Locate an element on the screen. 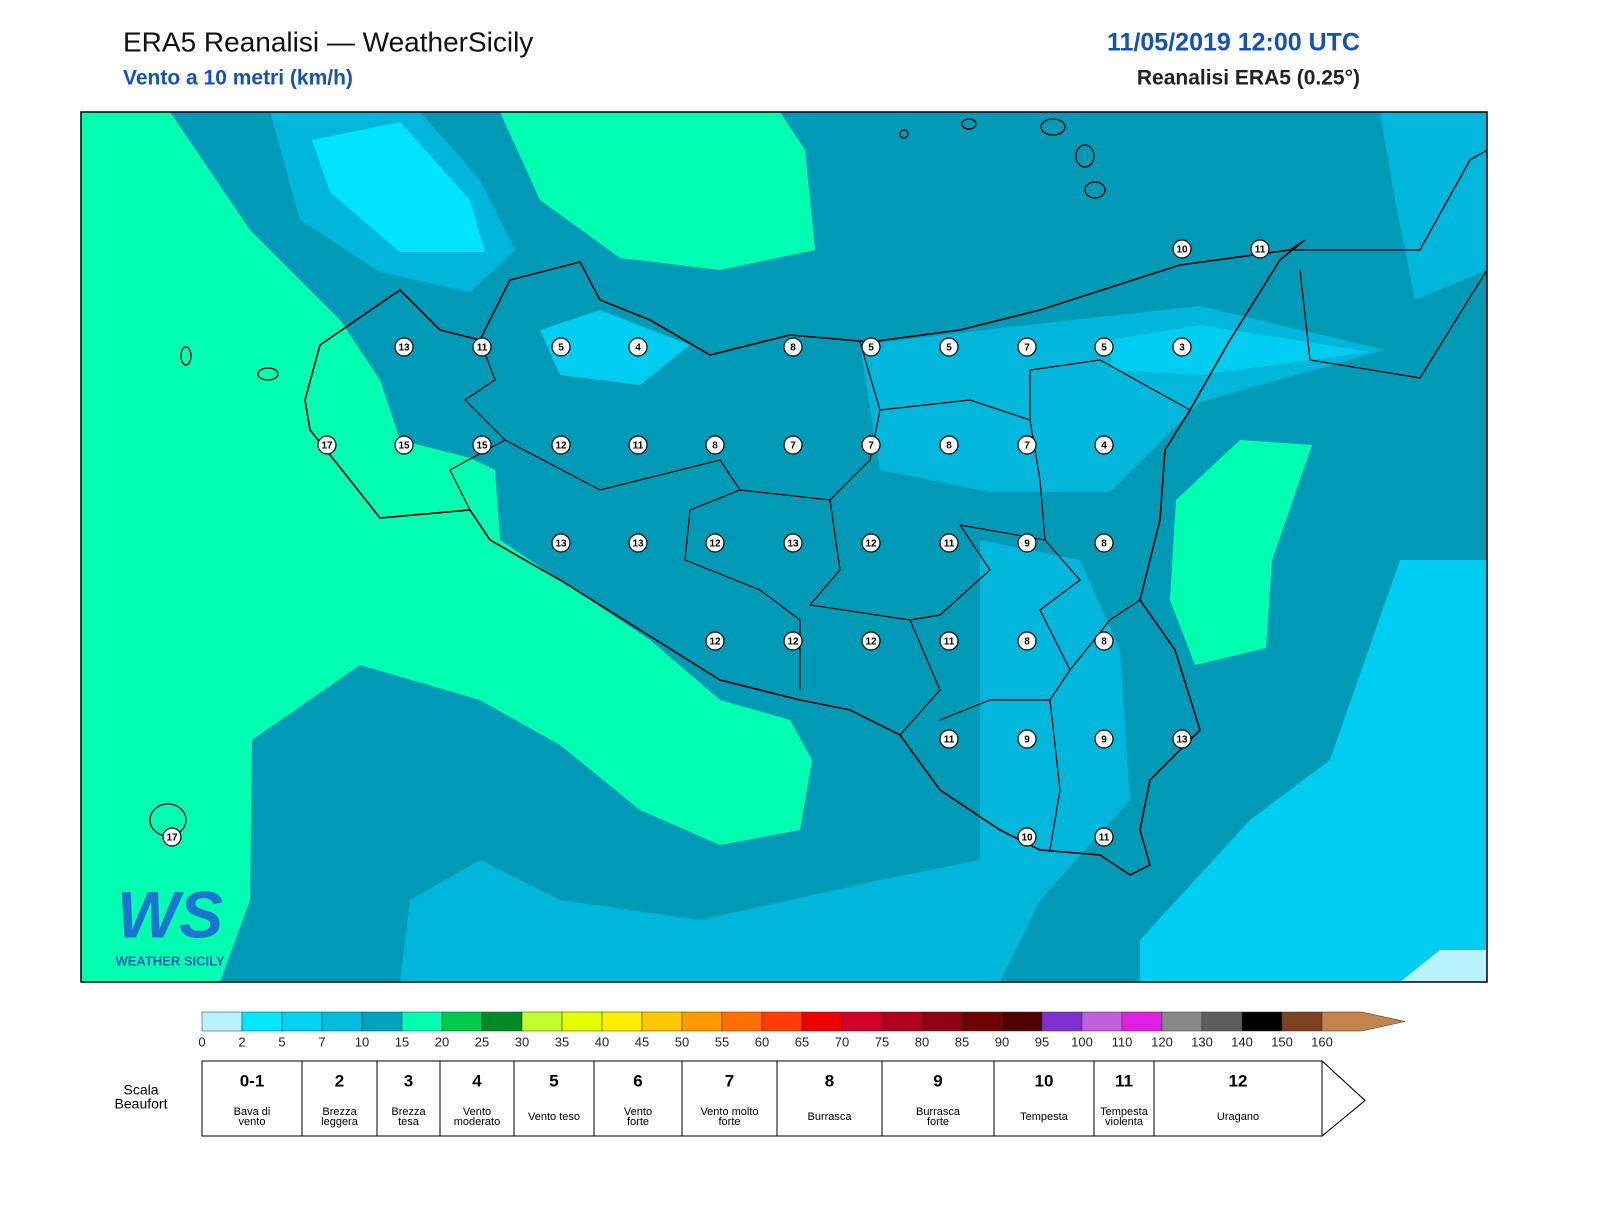 This screenshot has width=1600, height=1205. station-value: 7 is located at coordinates (1027, 446).